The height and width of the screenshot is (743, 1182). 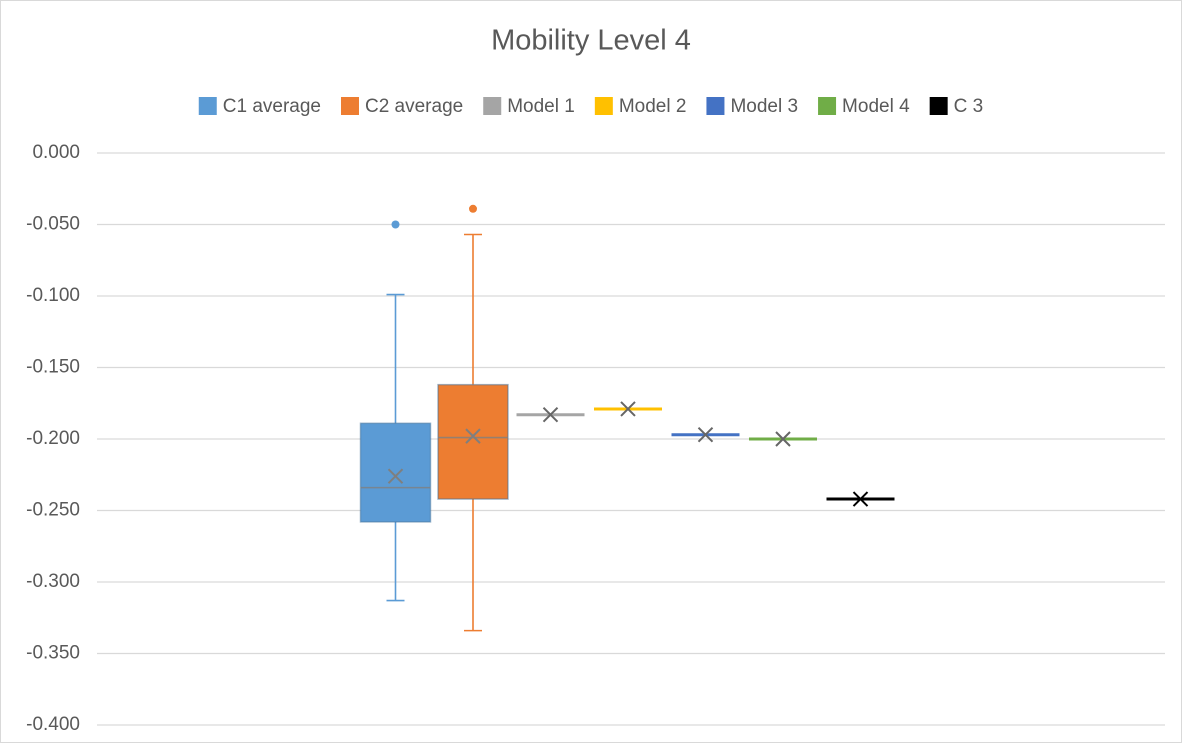 I want to click on y-tick-label: -0.100, so click(x=53, y=295).